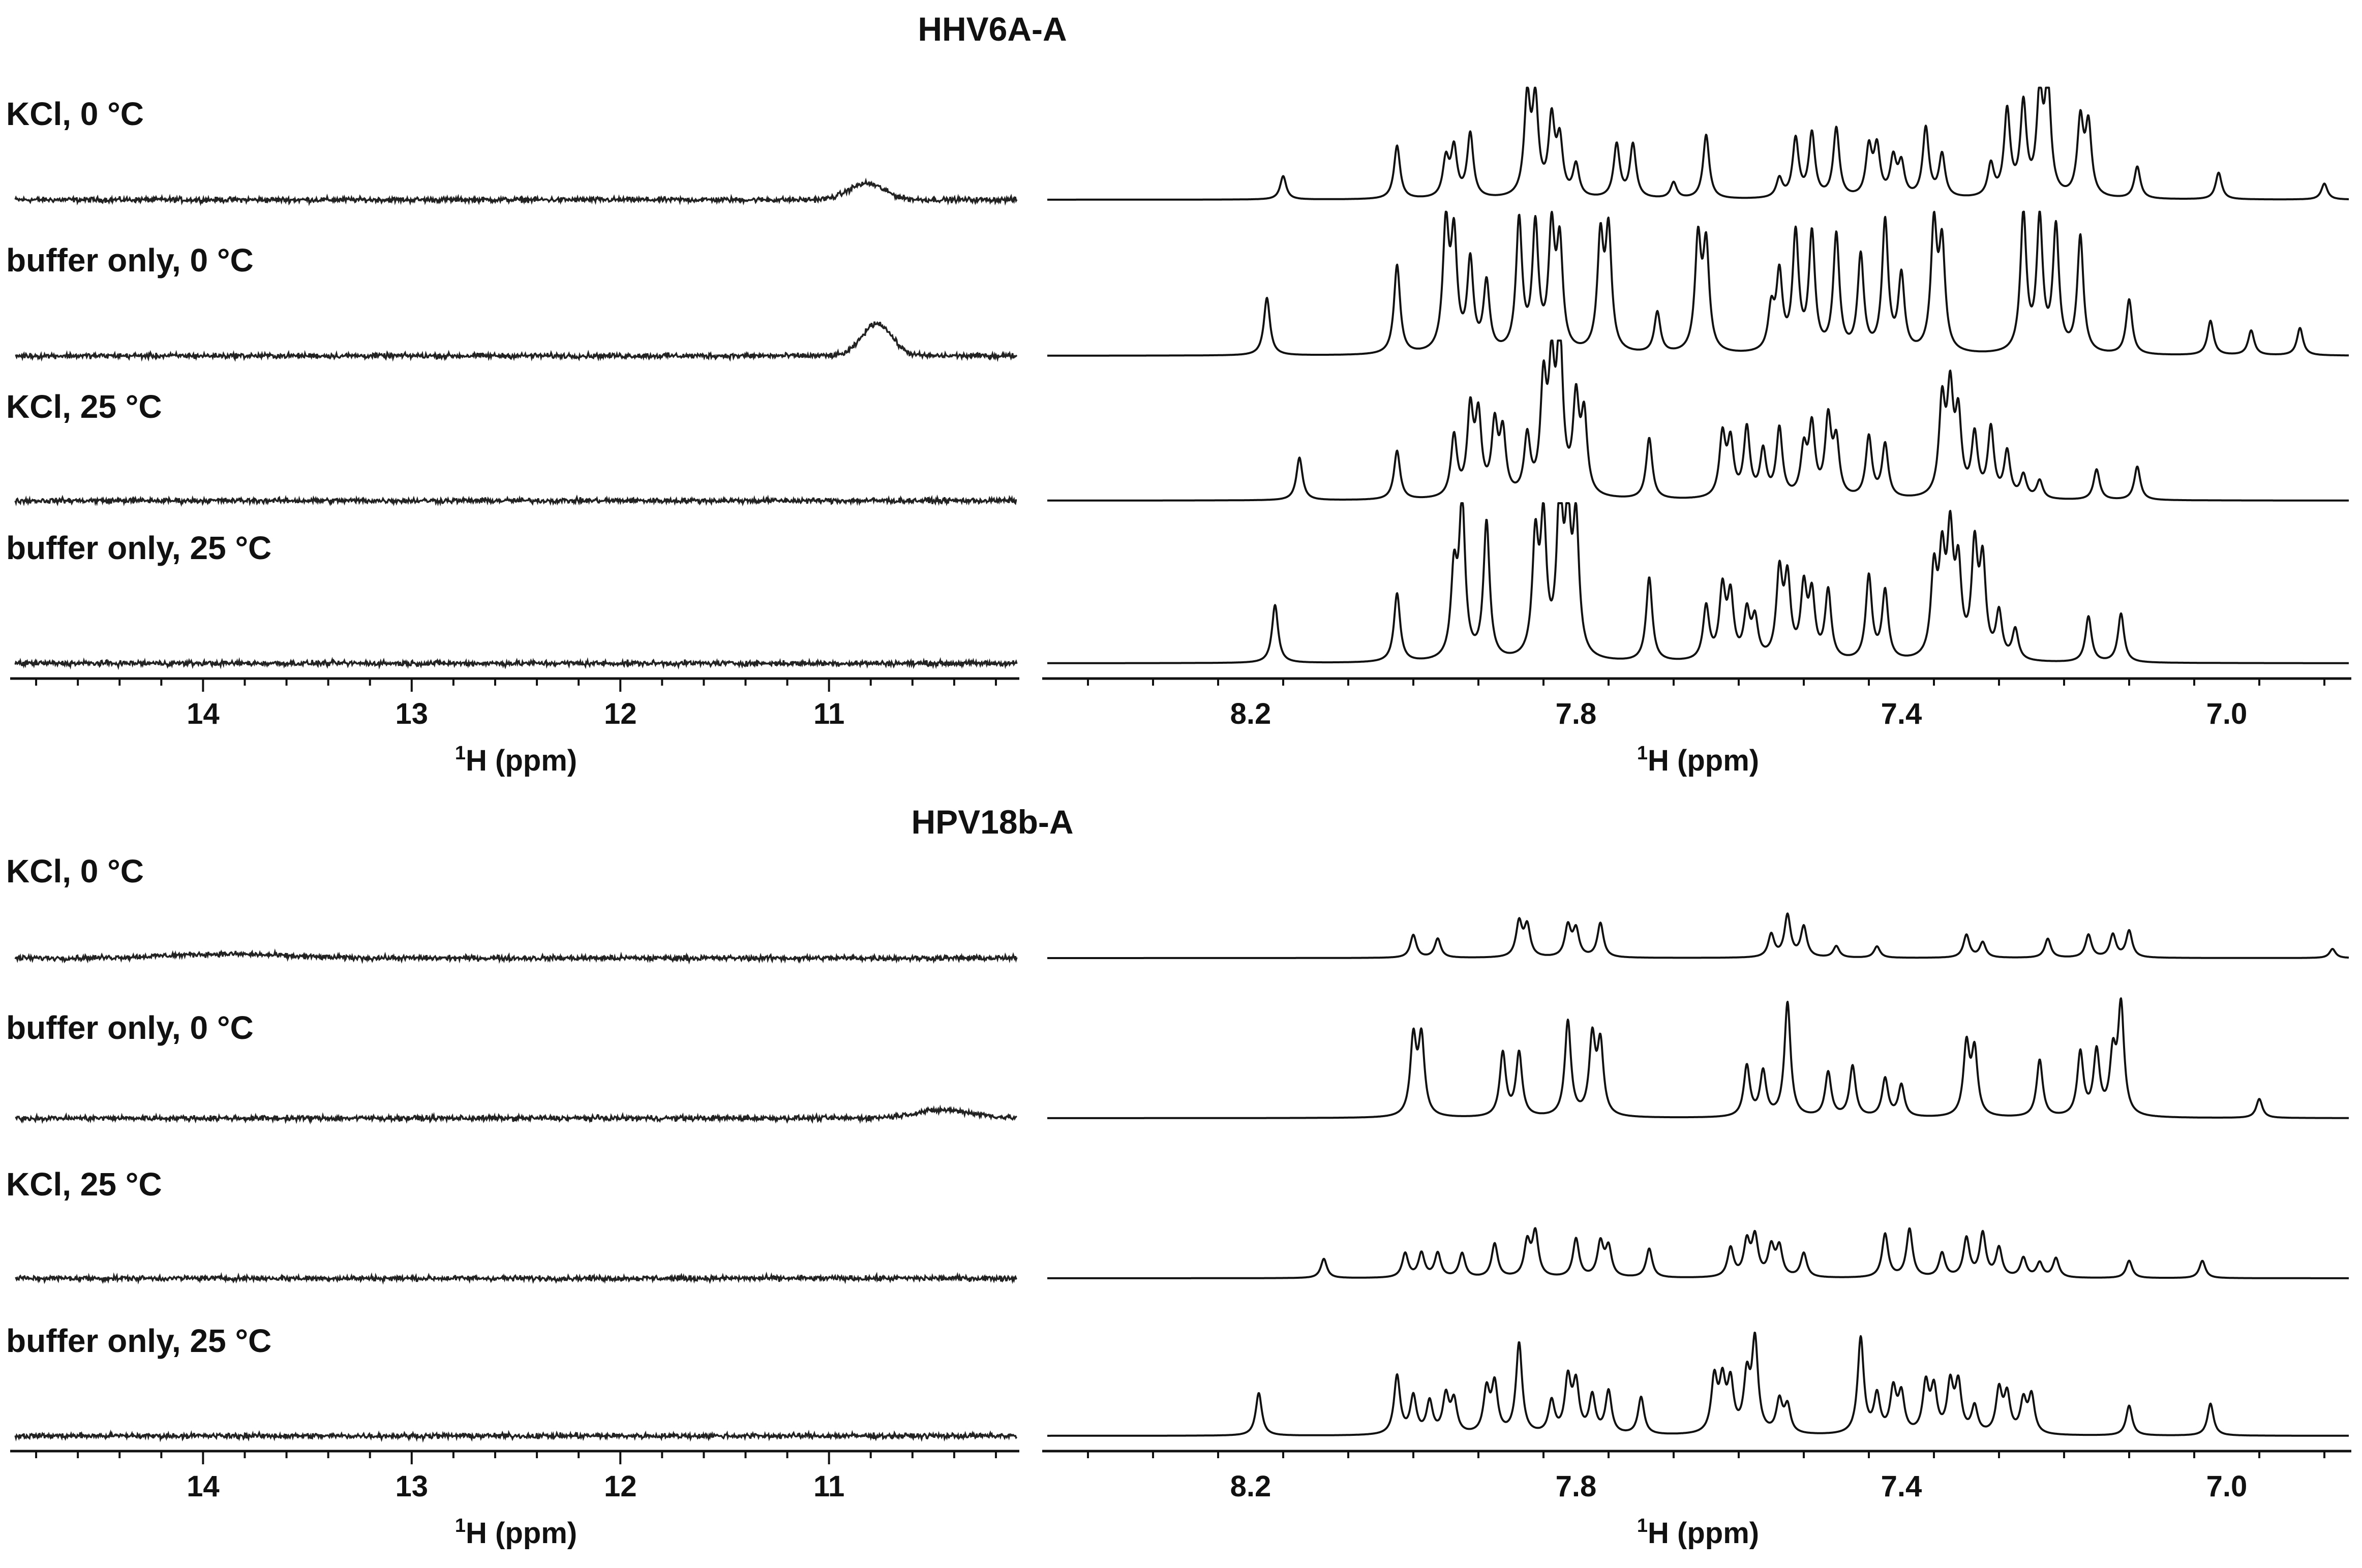 The image size is (2362, 1568). I want to click on figure-title-hhv6a: HHV6A-A, so click(993, 29).